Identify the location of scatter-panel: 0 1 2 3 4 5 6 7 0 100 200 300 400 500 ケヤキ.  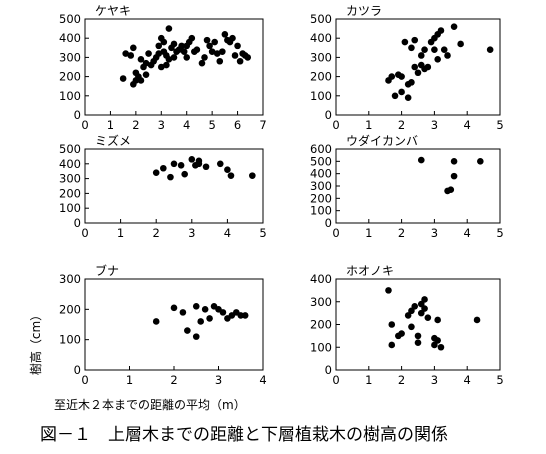
(163, 68).